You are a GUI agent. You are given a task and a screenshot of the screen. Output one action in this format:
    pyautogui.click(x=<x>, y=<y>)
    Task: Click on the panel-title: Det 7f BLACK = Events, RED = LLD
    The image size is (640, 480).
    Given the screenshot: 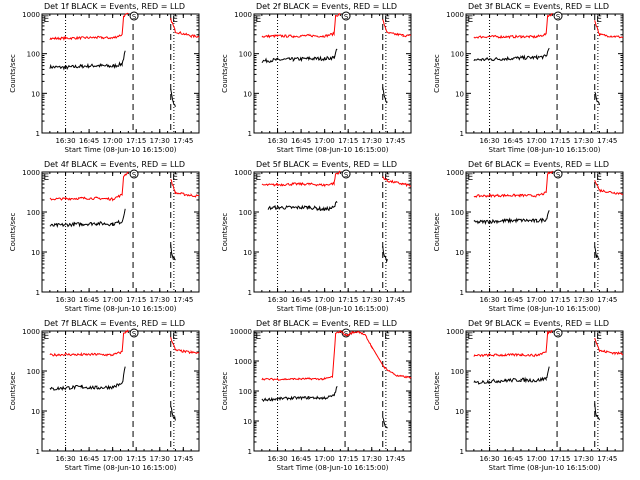 What is the action you would take?
    pyautogui.click(x=114, y=323)
    